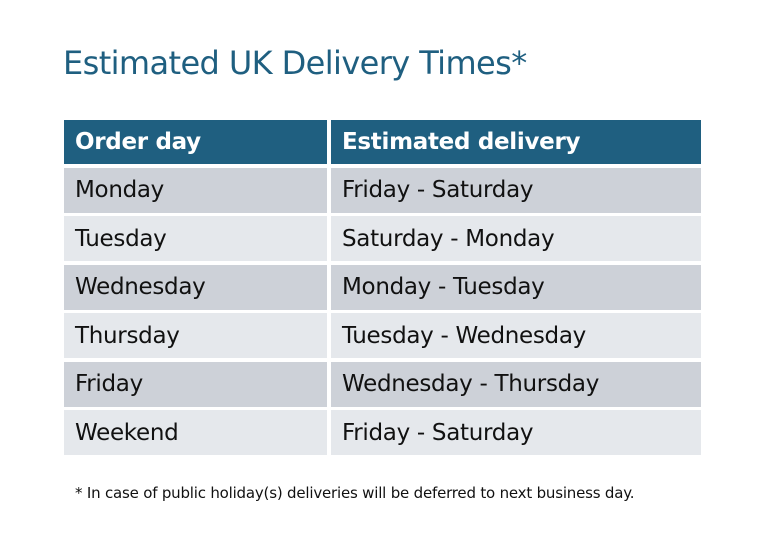 This screenshot has height=555, width=769. I want to click on order-day-cell: Wednesday, so click(195, 287).